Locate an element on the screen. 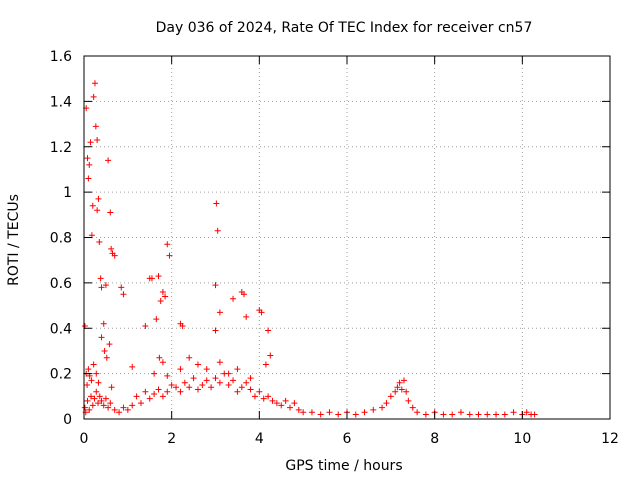 This screenshot has height=480, width=640. y-tick-label: 1.2 is located at coordinates (61, 148).